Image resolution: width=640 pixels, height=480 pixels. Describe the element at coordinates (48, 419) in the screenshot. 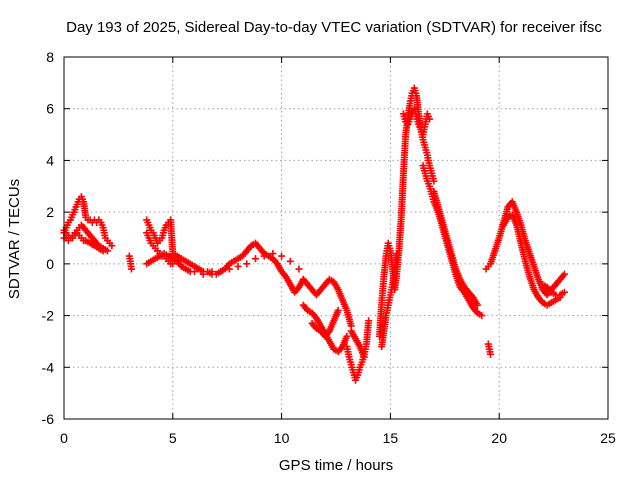

I see `y-tick-label: -6` at that location.